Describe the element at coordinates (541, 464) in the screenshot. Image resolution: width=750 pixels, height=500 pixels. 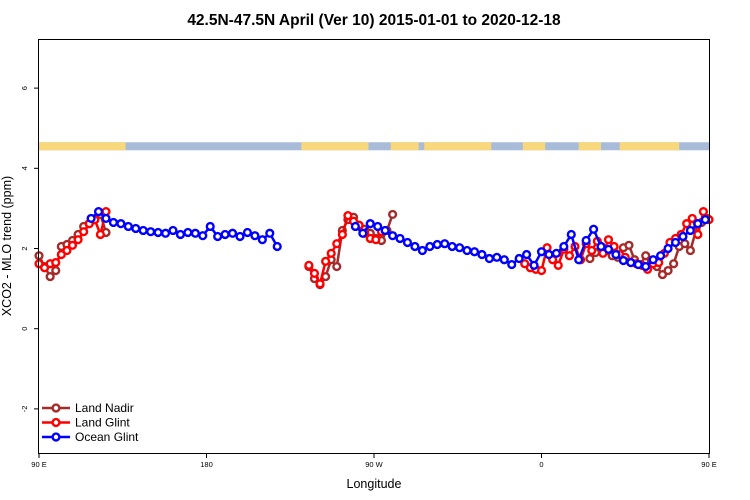
I see `x-tick-label: 0` at that location.